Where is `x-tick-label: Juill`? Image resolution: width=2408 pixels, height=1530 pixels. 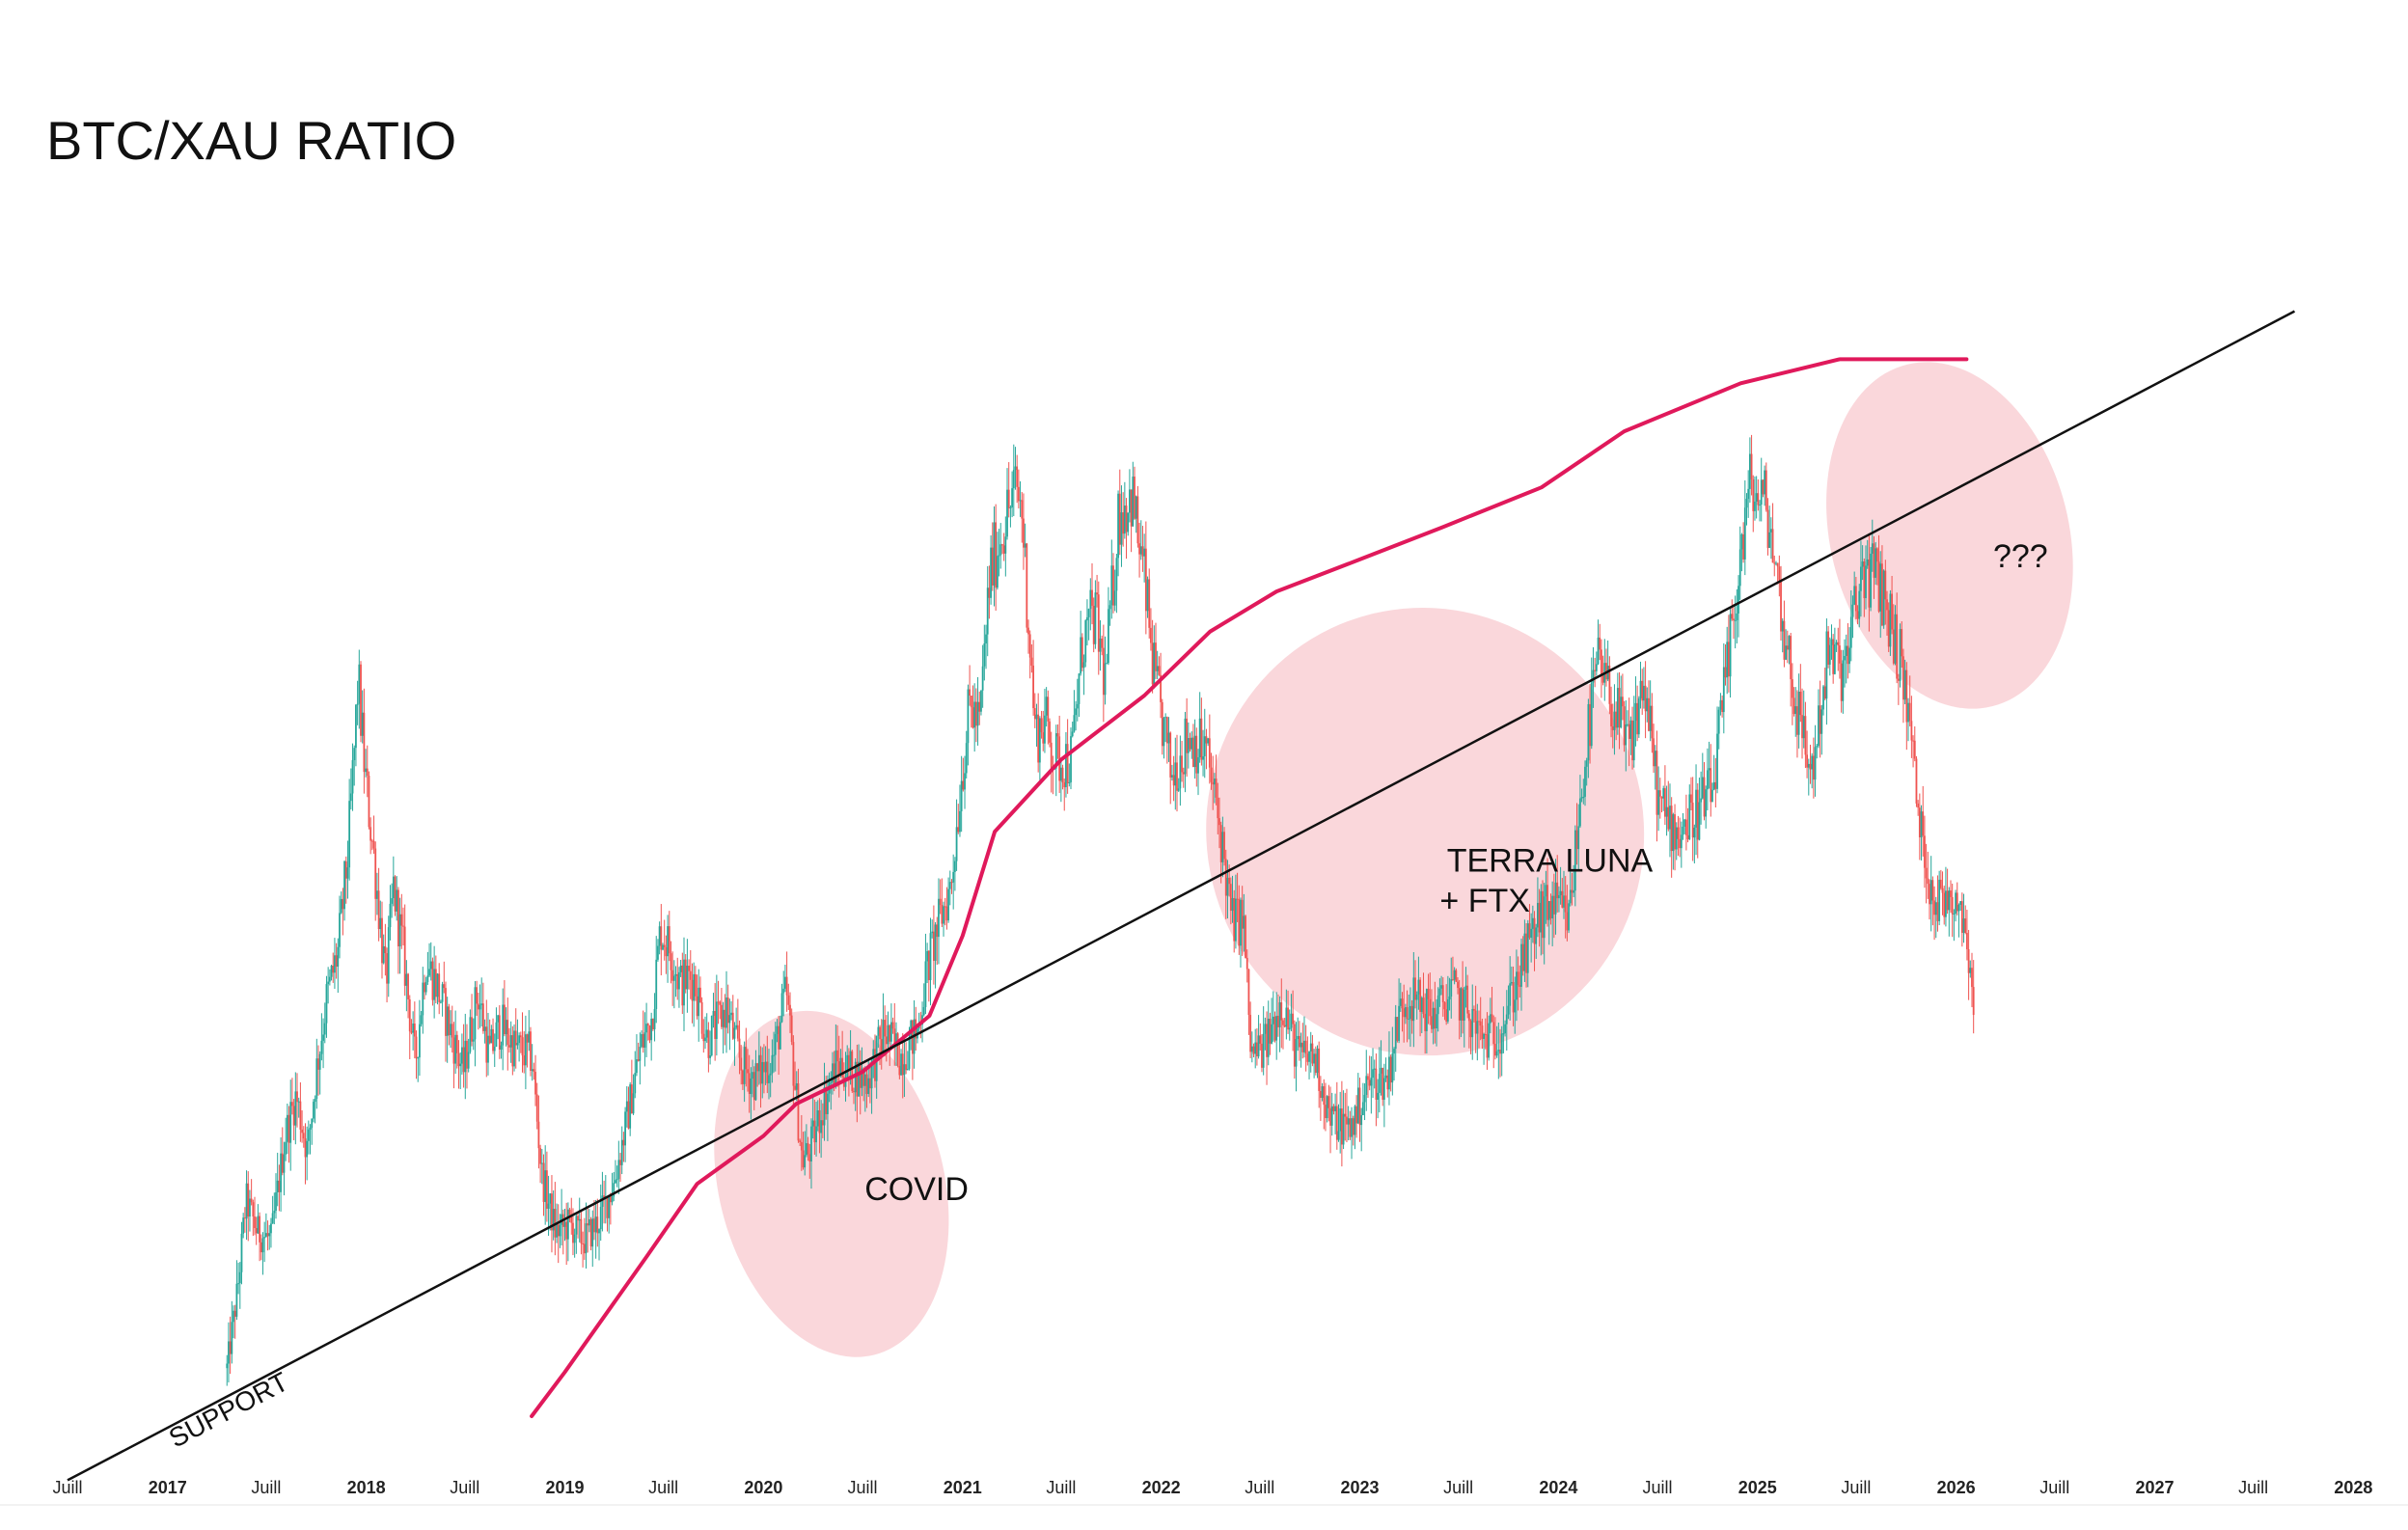
x-tick-label: Juill is located at coordinates (1259, 1488).